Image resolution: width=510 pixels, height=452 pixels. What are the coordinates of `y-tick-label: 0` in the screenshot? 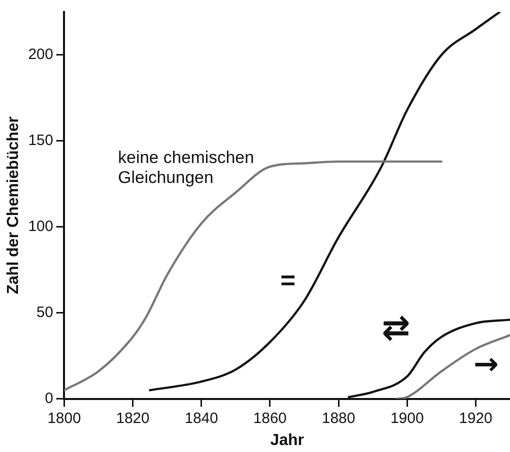 It's located at (49, 398).